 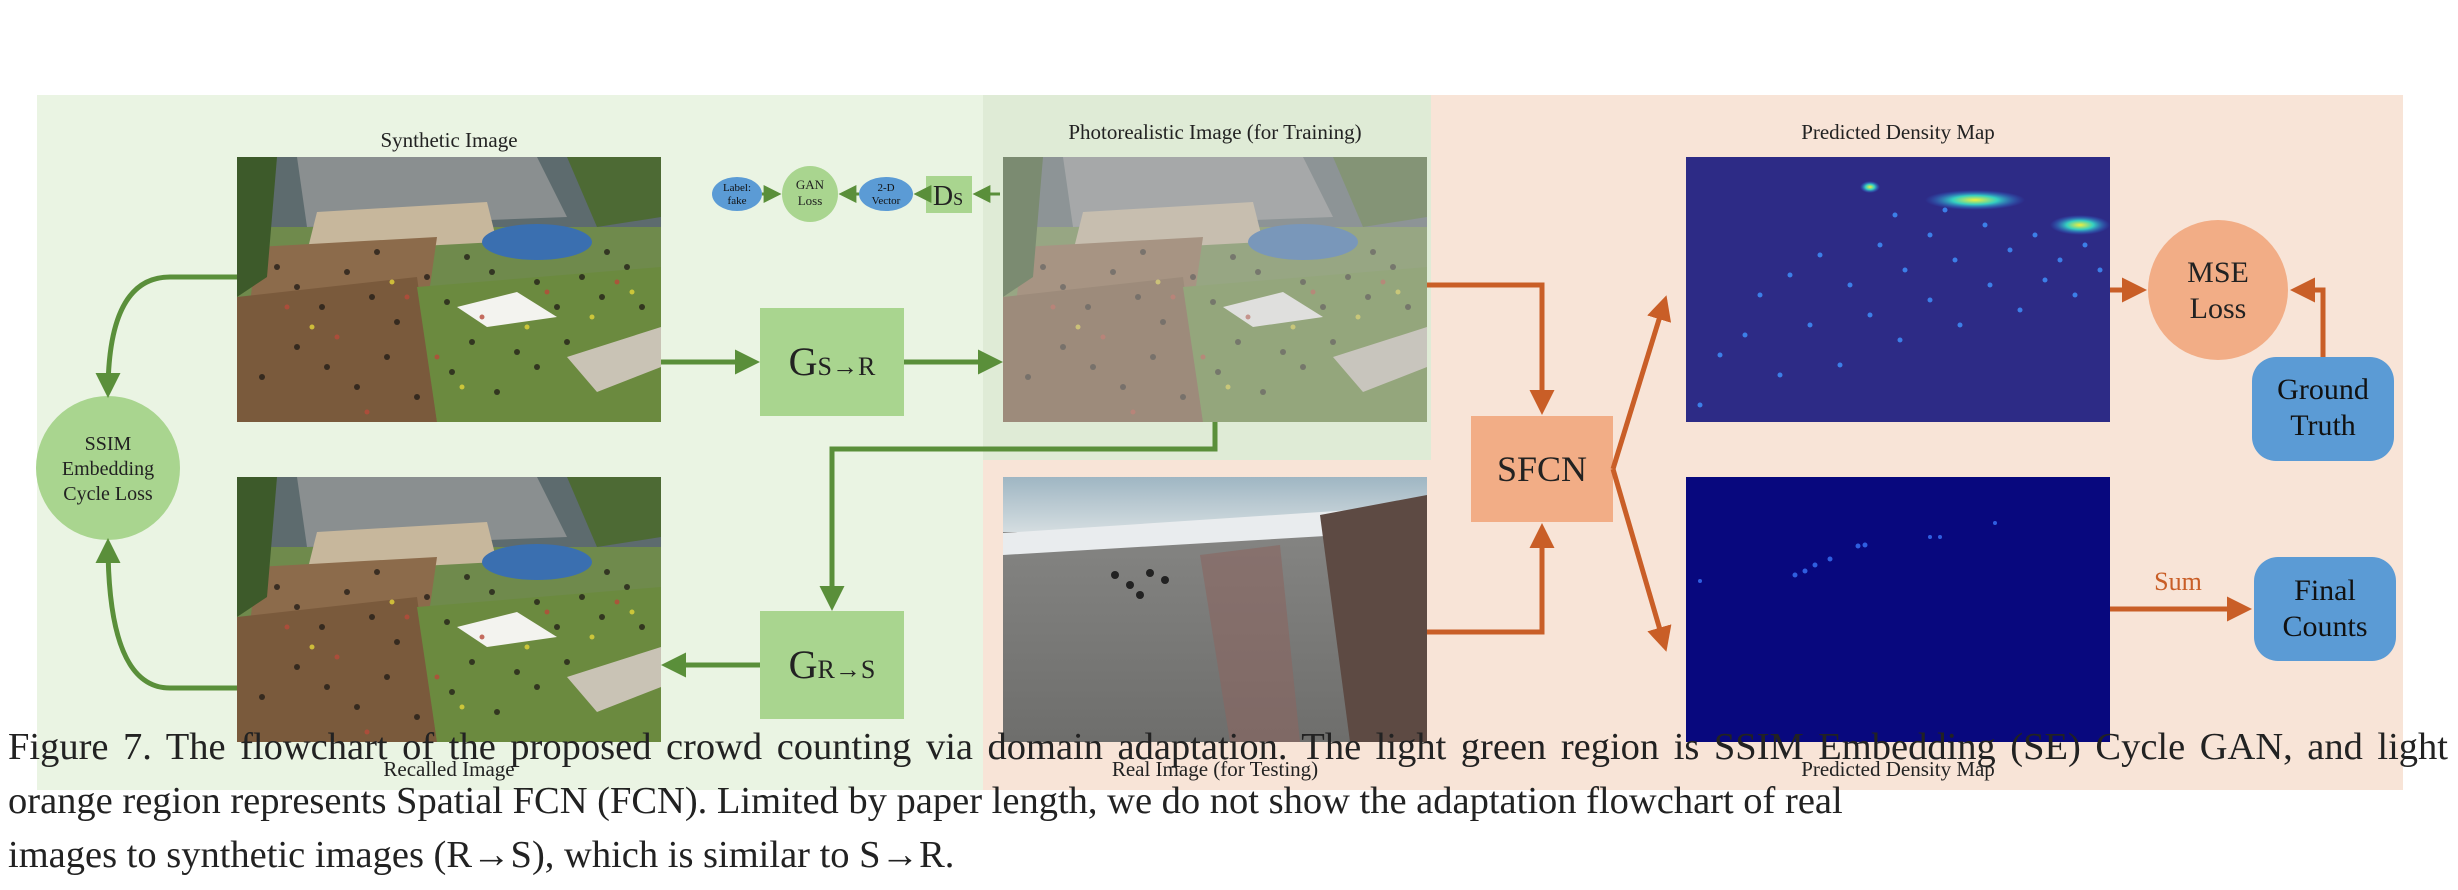 I want to click on recalled-image-label: Recalled Image, so click(x=448, y=769).